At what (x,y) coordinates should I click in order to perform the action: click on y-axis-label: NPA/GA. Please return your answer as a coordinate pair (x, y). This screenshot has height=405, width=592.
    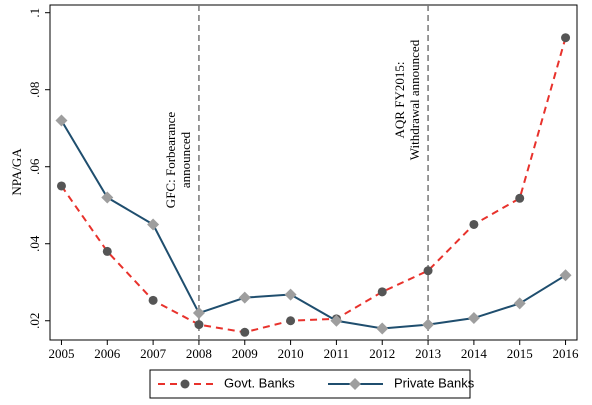
    Looking at the image, I should click on (16, 172).